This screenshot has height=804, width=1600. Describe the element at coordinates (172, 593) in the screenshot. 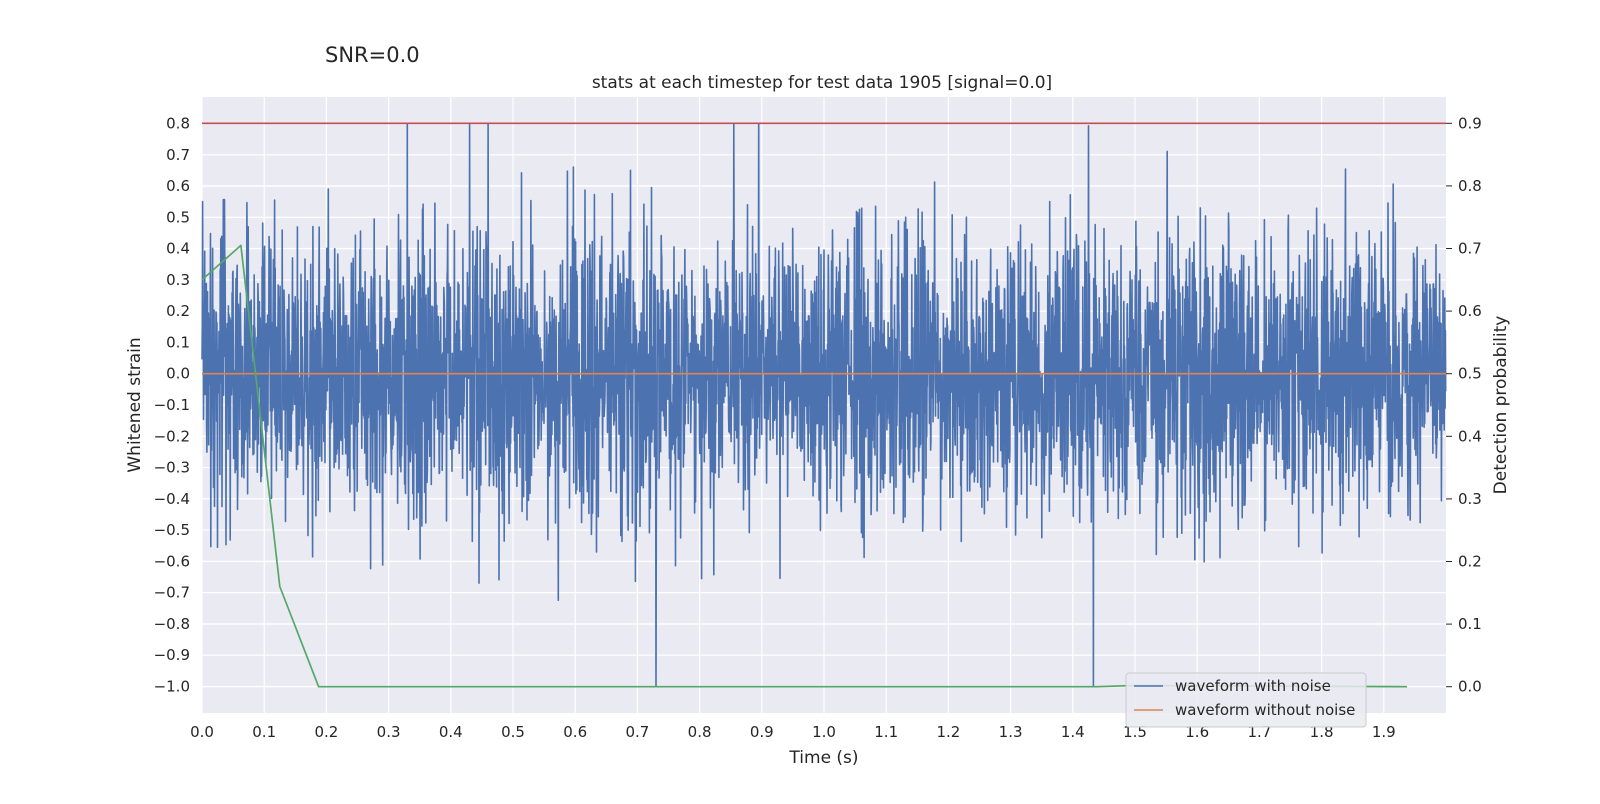

I see `y-tick-label: −0.7` at that location.